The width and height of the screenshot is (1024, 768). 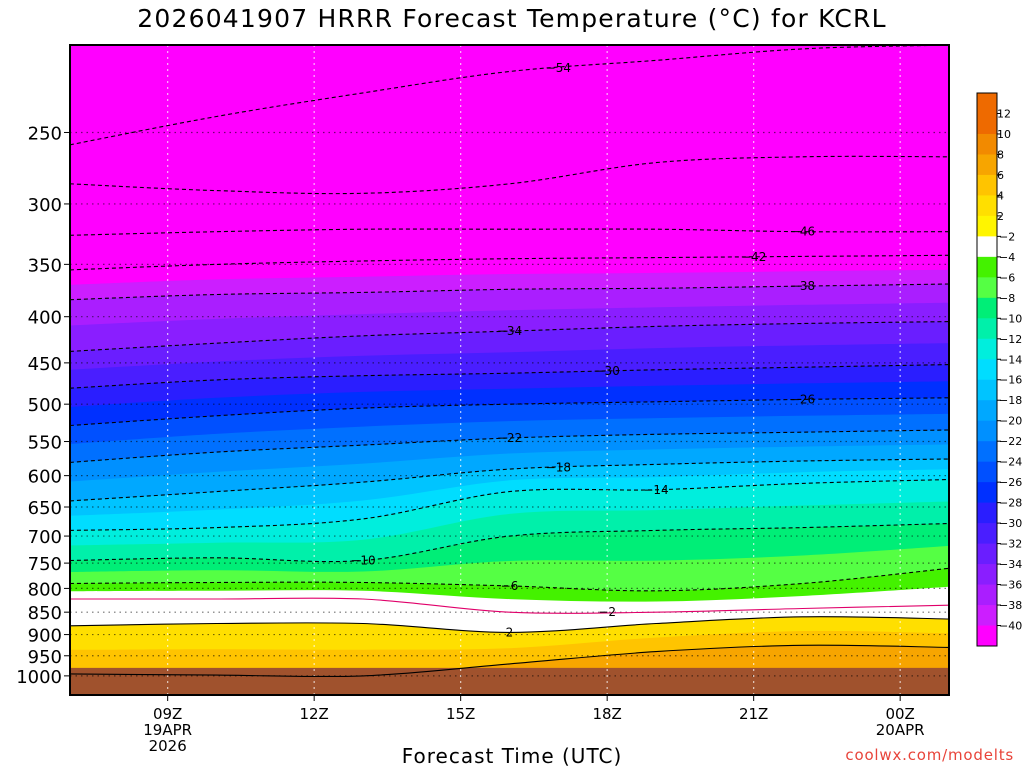 I want to click on colorbar-frame, so click(x=987, y=369).